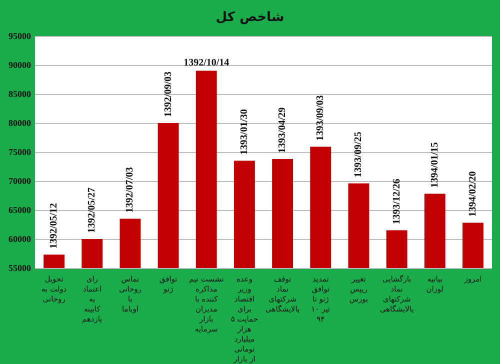 This screenshot has width=500, height=364. What do you see at coordinates (358, 155) in the screenshot?
I see `data-label: 1393/09/25` at bounding box center [358, 155].